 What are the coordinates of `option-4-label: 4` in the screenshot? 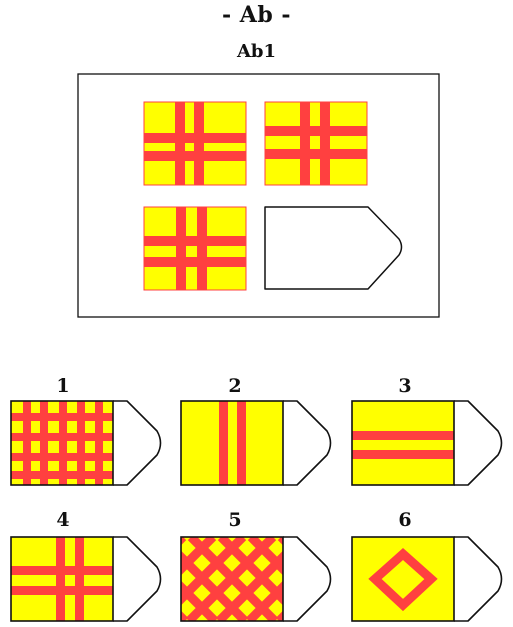 It's located at (62, 520).